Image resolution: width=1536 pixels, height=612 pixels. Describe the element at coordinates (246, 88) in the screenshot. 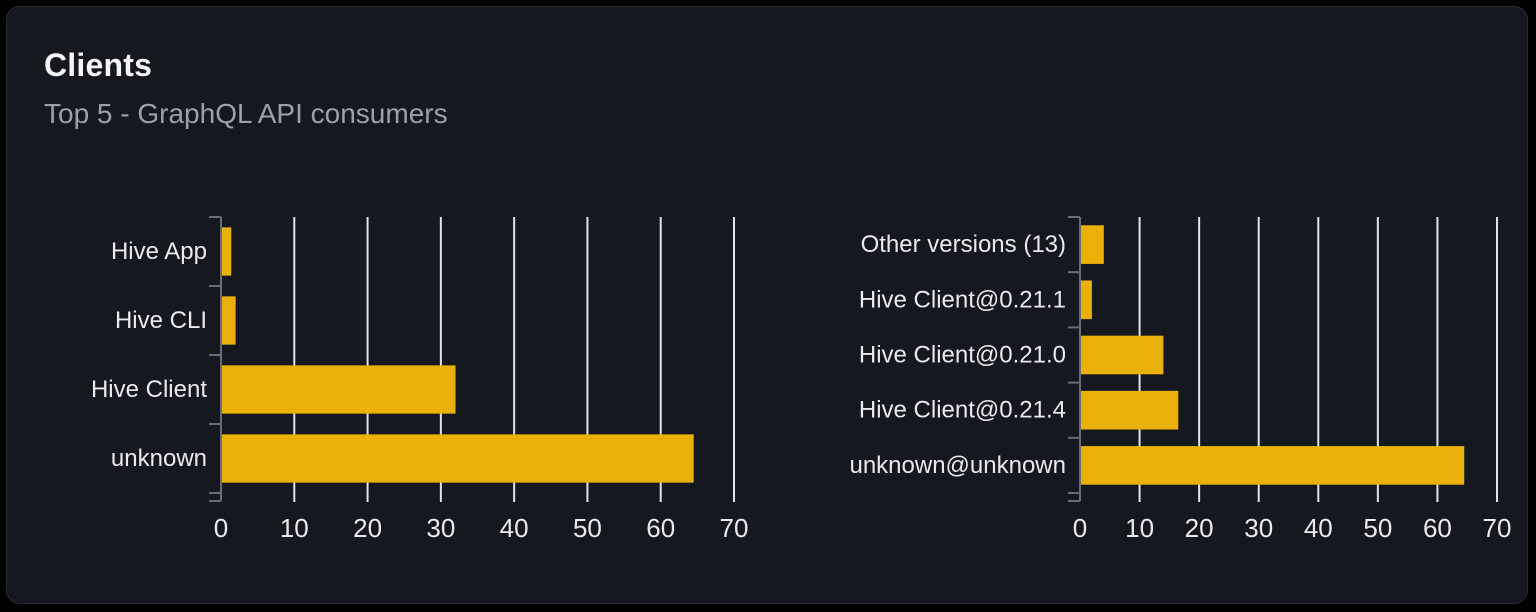

I see `card-header: Clients Top 5 - GraphQL API consumers` at that location.